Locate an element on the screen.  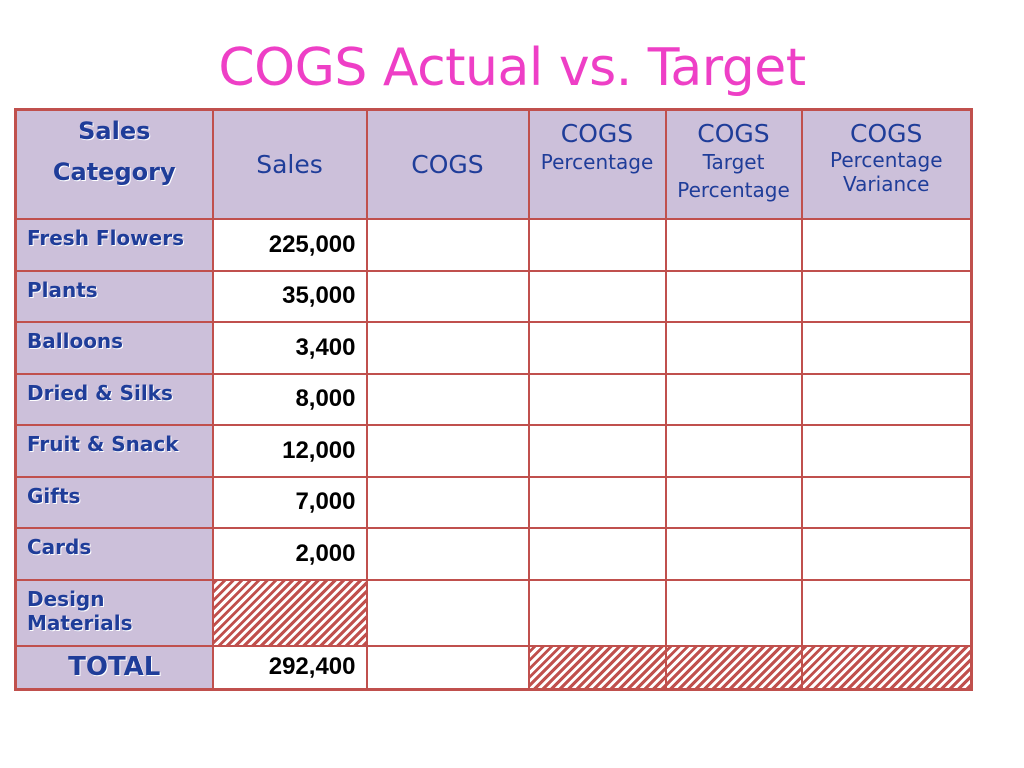
table-row: Dried & Silks 8,000 is located at coordinates (493, 399).